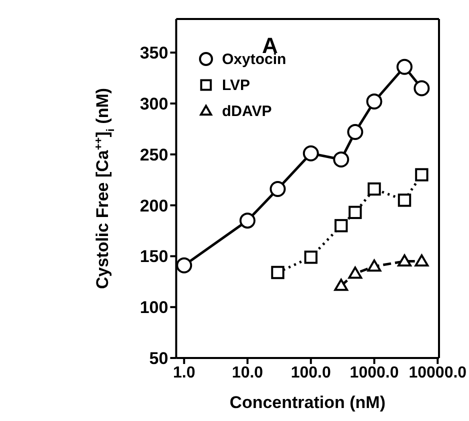 This screenshot has width=469, height=421. Describe the element at coordinates (310, 373) in the screenshot. I see `x-tick-label: 100.0` at that location.